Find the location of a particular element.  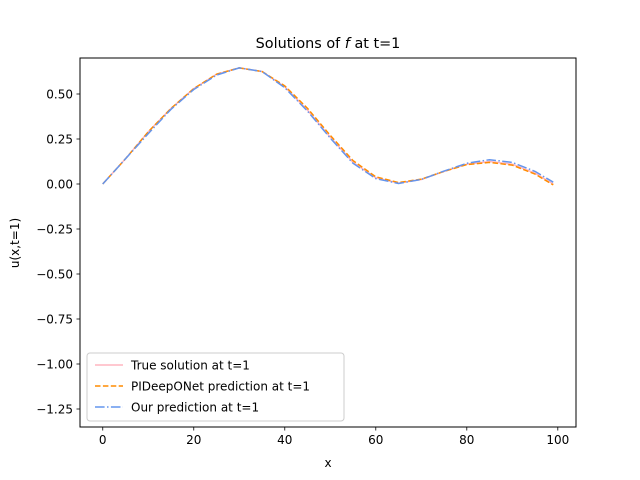

y-tick-label: 0.25 is located at coordinates (59, 139).